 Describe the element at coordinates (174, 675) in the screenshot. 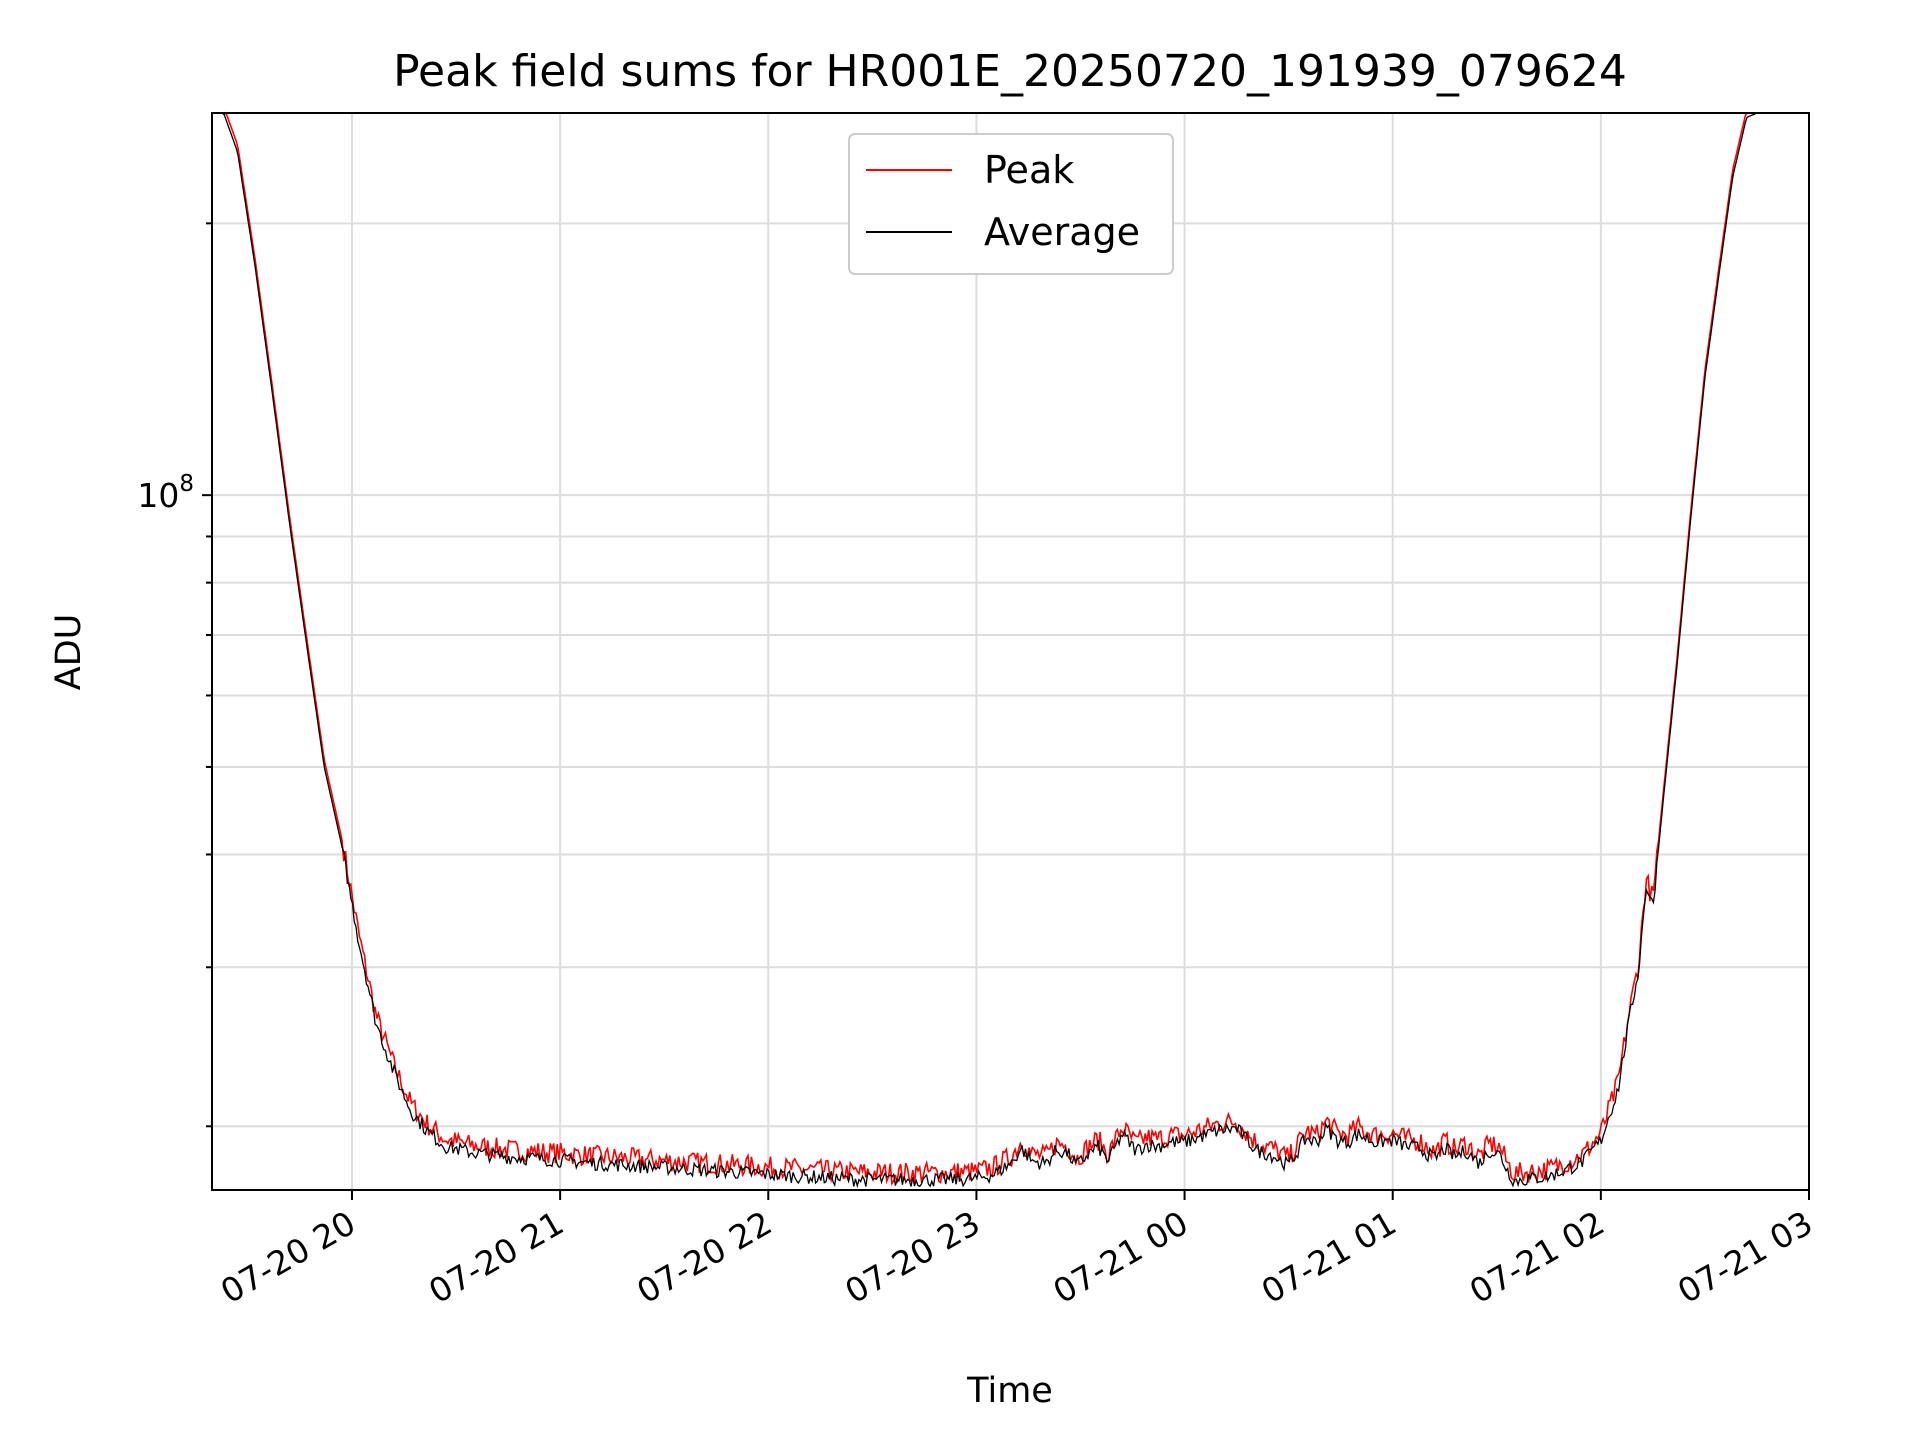

I see `y-axis-ticks: 108` at that location.